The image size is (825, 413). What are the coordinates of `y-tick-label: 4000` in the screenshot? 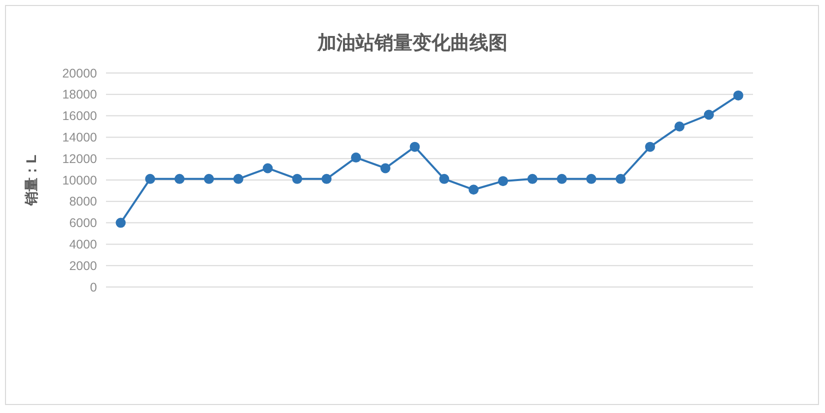 It's located at (83, 245).